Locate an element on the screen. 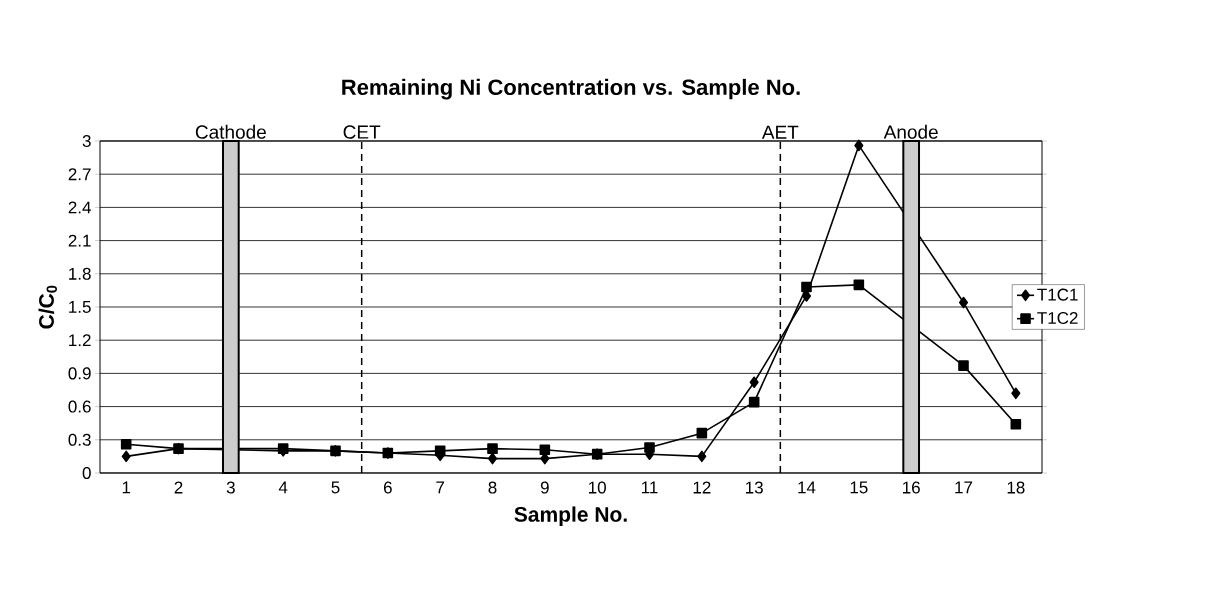 This screenshot has height=607, width=1218. band-label: Cathode is located at coordinates (230, 131).